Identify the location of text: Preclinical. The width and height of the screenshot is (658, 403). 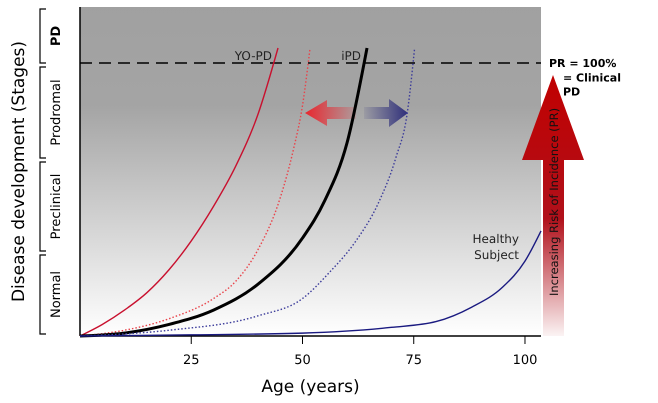
(56, 207).